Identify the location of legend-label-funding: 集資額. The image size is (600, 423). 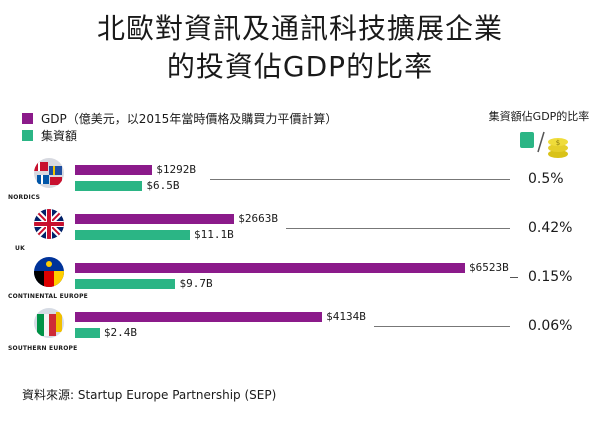
(59, 135).